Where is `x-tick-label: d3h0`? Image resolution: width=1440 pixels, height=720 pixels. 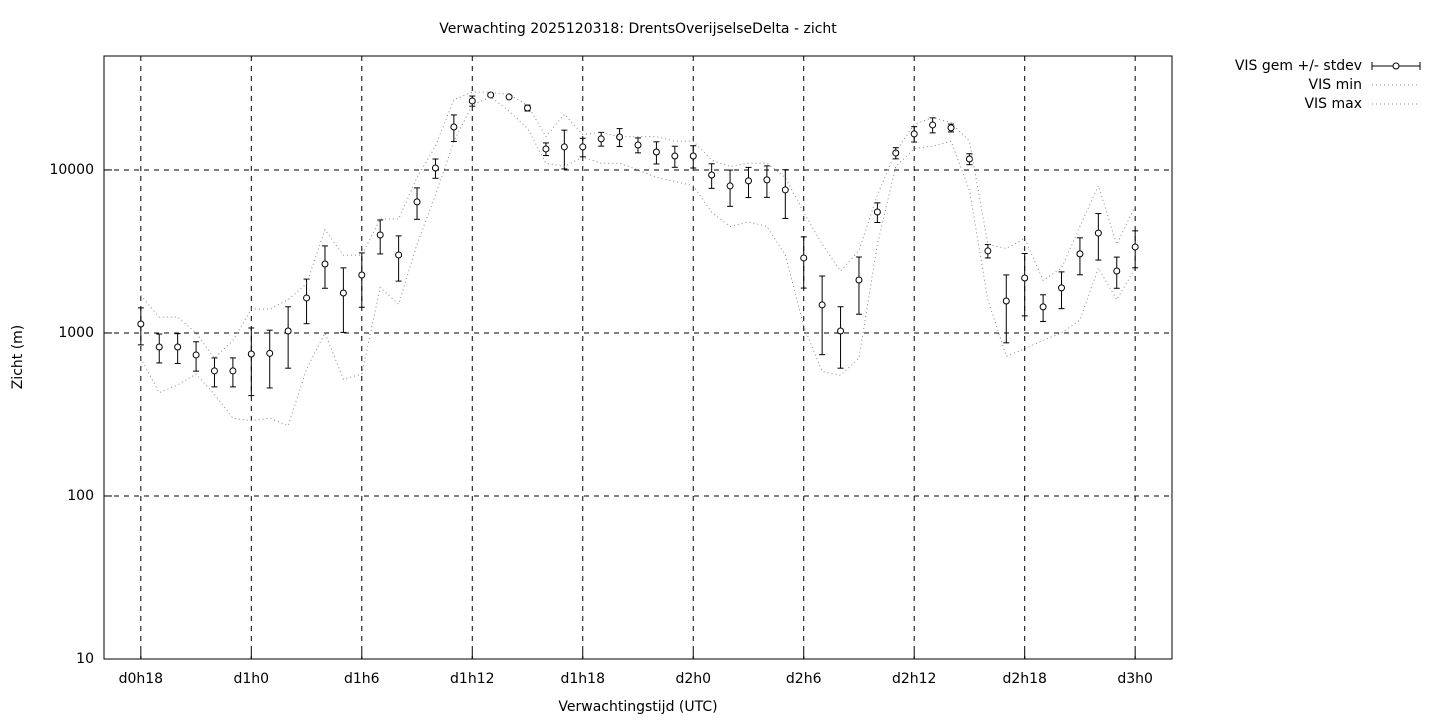
x-tick-label: d3h0 is located at coordinates (1135, 679).